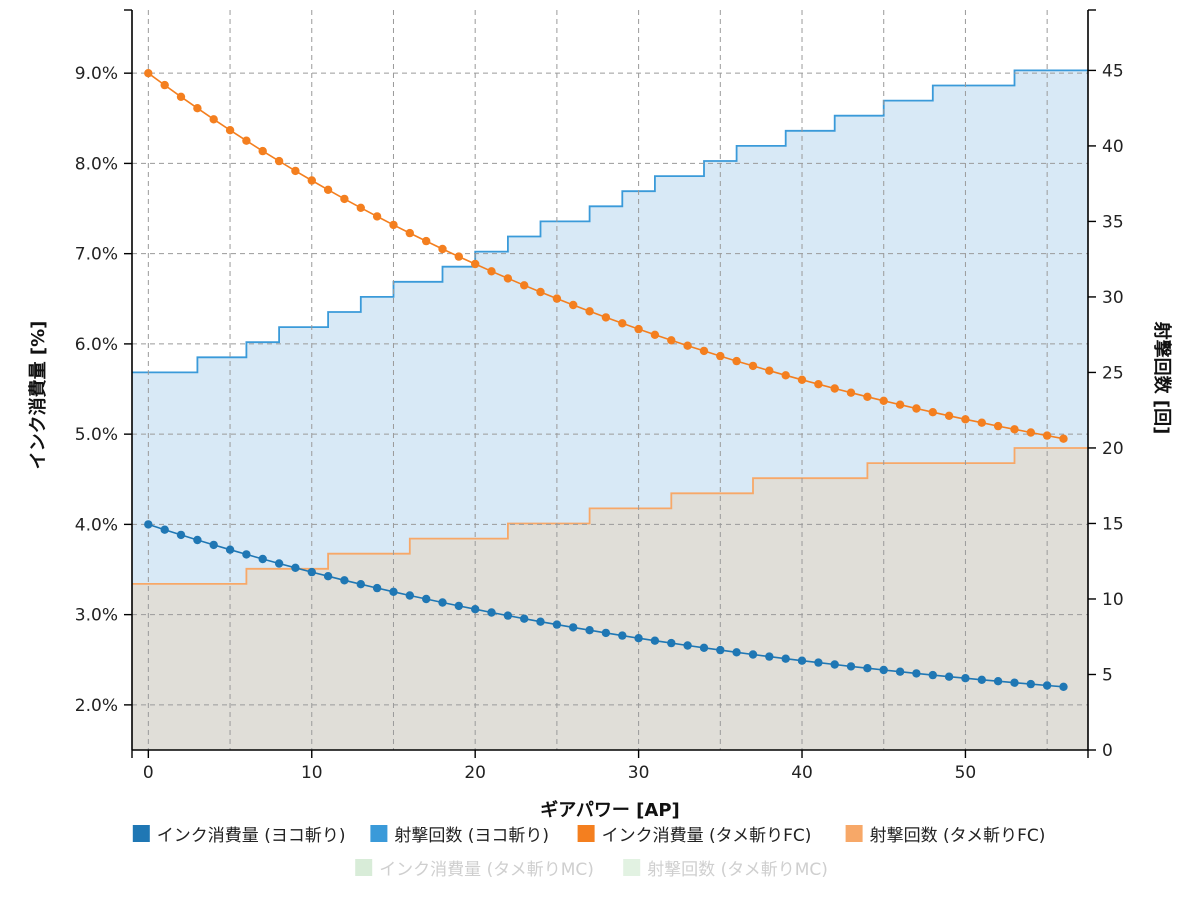 Image resolution: width=1200 pixels, height=900 pixels. I want to click on y-left-tick-label: 5.0%, so click(96, 435).